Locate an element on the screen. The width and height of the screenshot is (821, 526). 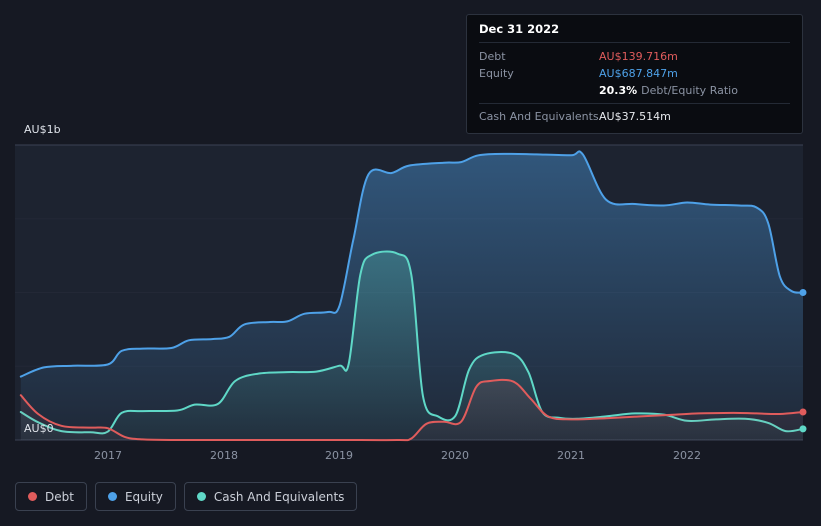
tooltip-equity-value: AU$687.847m is located at coordinates (638, 73).